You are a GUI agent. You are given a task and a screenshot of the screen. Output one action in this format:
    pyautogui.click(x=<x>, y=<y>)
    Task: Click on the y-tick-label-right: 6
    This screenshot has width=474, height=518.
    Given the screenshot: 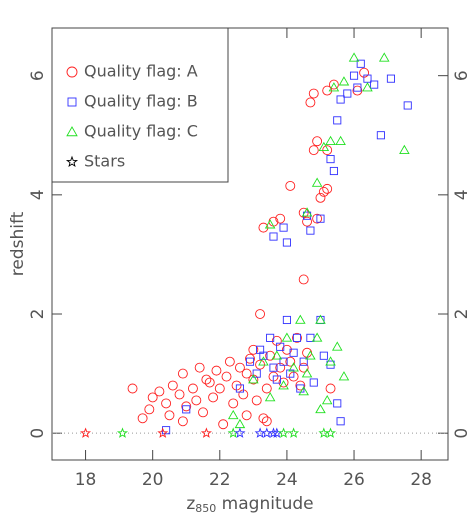 What is the action you would take?
    pyautogui.click(x=462, y=75)
    